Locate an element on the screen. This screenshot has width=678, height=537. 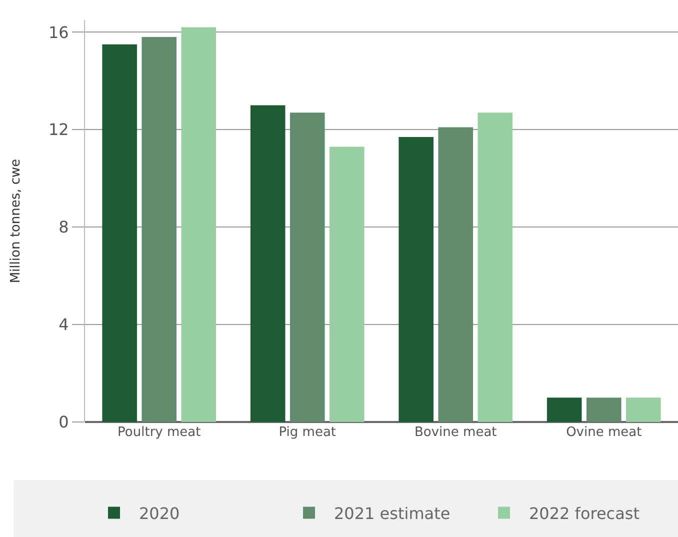
y-tick-label: 0 is located at coordinates (63, 422).